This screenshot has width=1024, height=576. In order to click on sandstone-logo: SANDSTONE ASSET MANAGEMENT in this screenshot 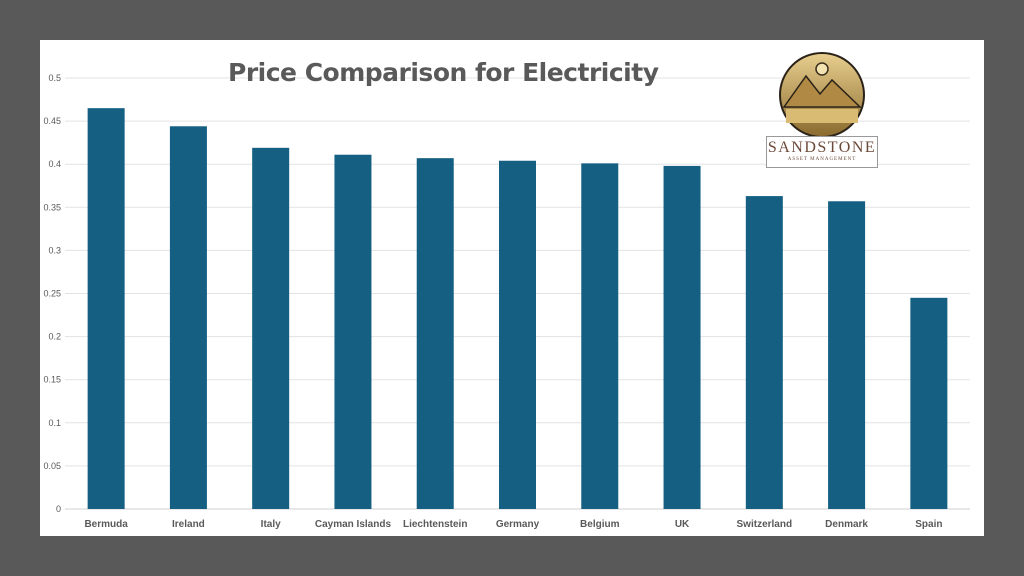, I will do `click(822, 110)`.